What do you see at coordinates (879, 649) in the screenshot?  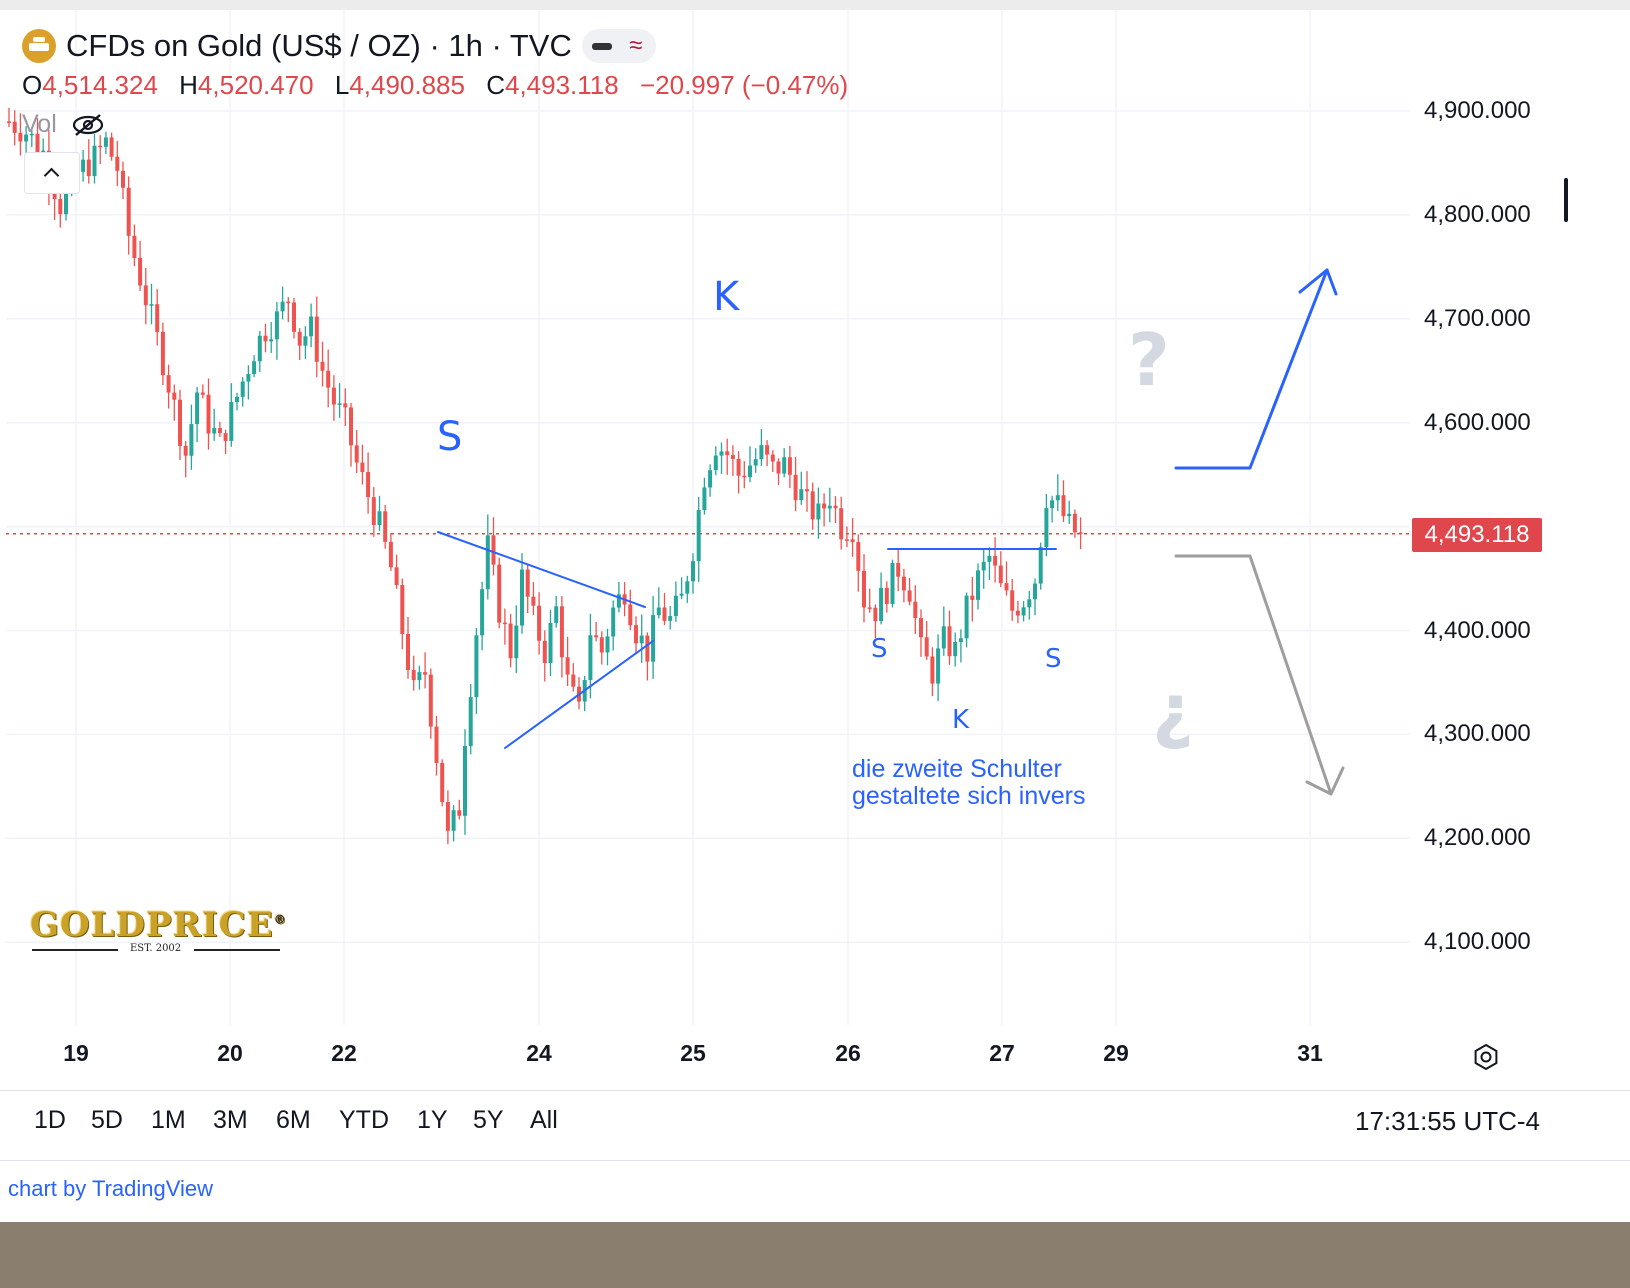 I see `annotation-small-shoulder-left: S` at bounding box center [879, 649].